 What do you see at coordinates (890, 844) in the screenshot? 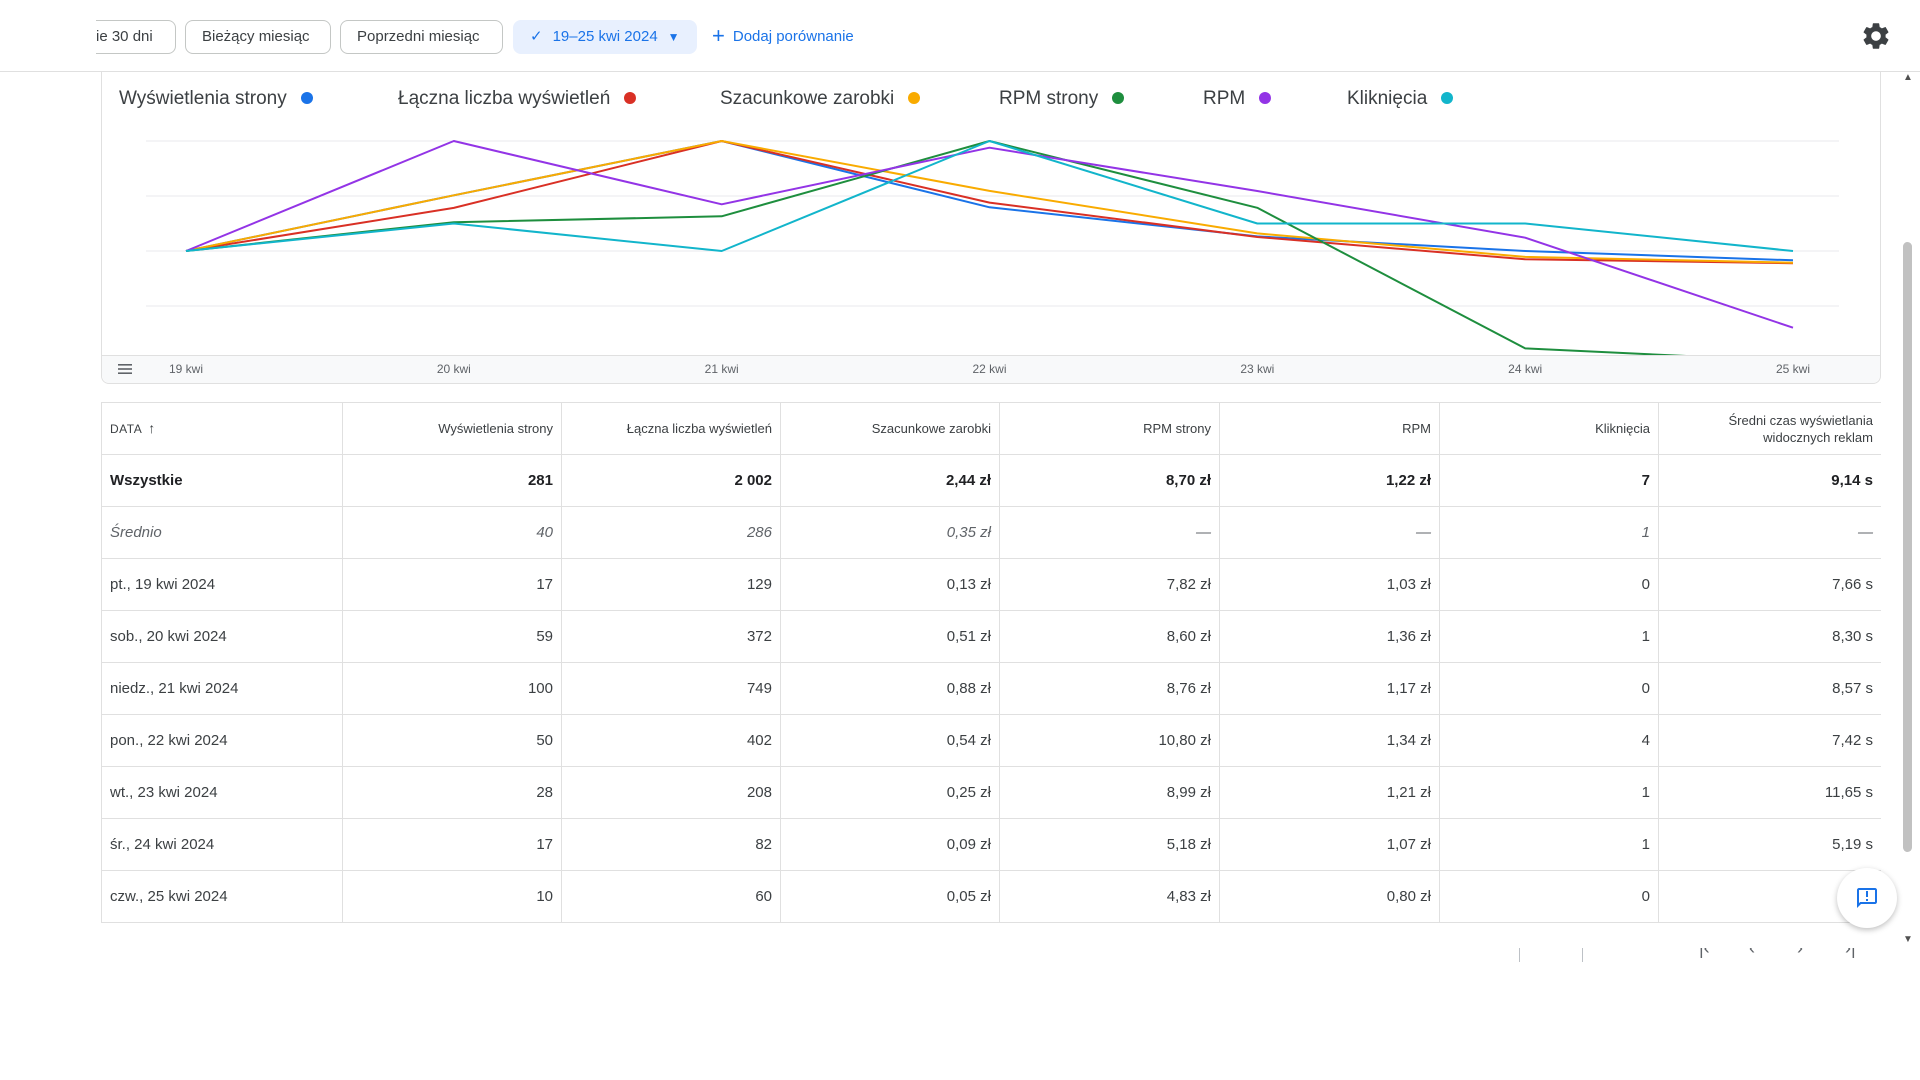
I see `table-cell: 0,09 zł` at bounding box center [890, 844].